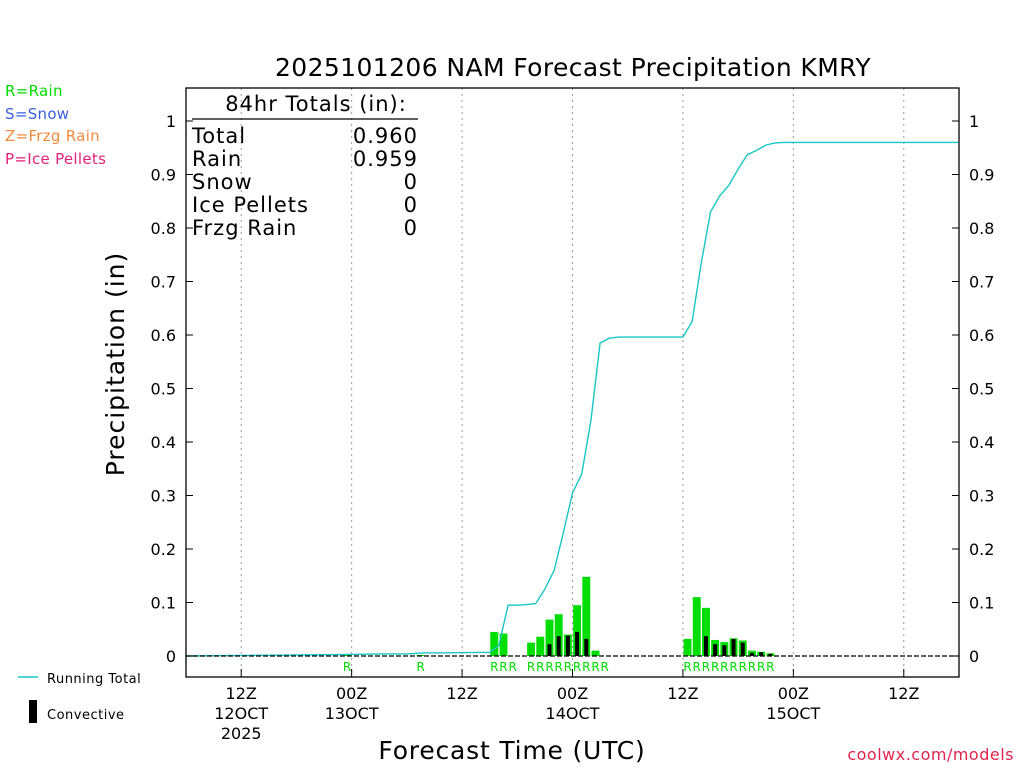 Image resolution: width=1024 pixels, height=768 pixels. What do you see at coordinates (163, 496) in the screenshot?
I see `y-tick-label-left: 0.3` at bounding box center [163, 496].